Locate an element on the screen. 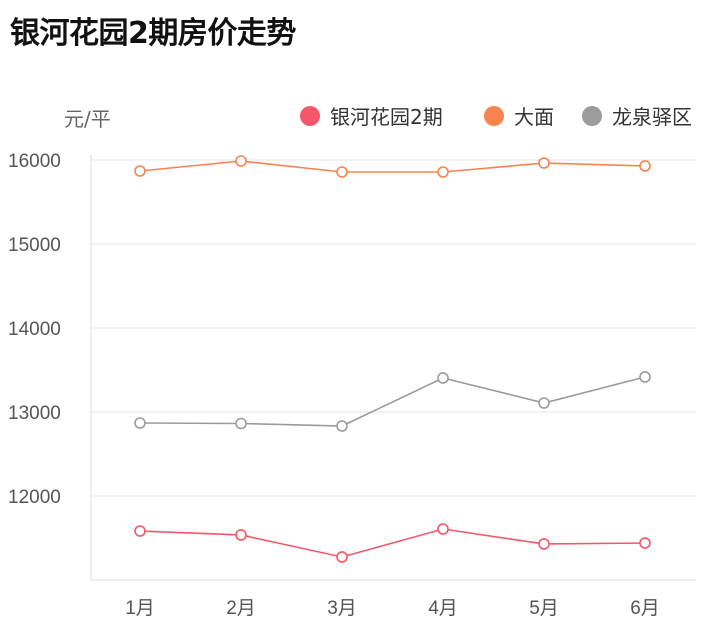 The height and width of the screenshot is (640, 718). y-axis-unit: 元/平 is located at coordinates (87, 119).